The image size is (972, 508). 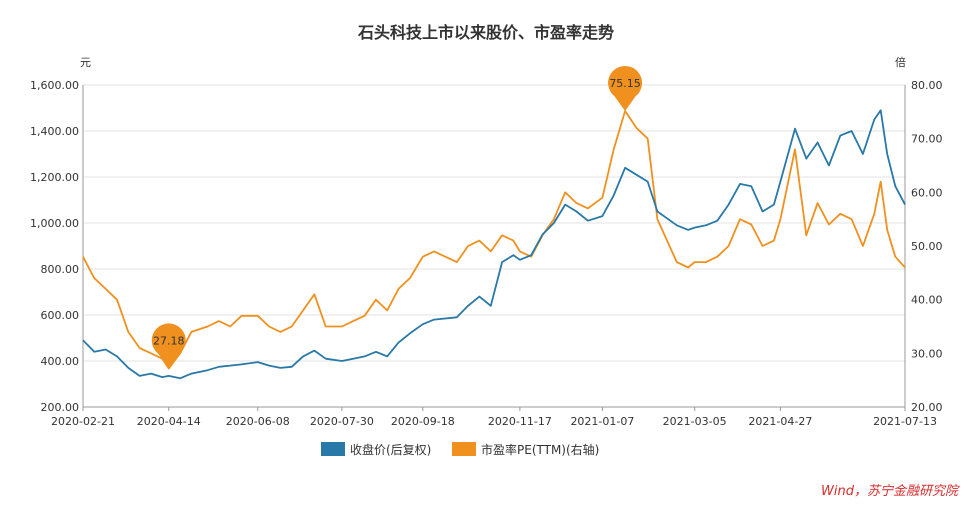 What do you see at coordinates (927, 407) in the screenshot?
I see `y-right-tick-label: 20.00` at bounding box center [927, 407].